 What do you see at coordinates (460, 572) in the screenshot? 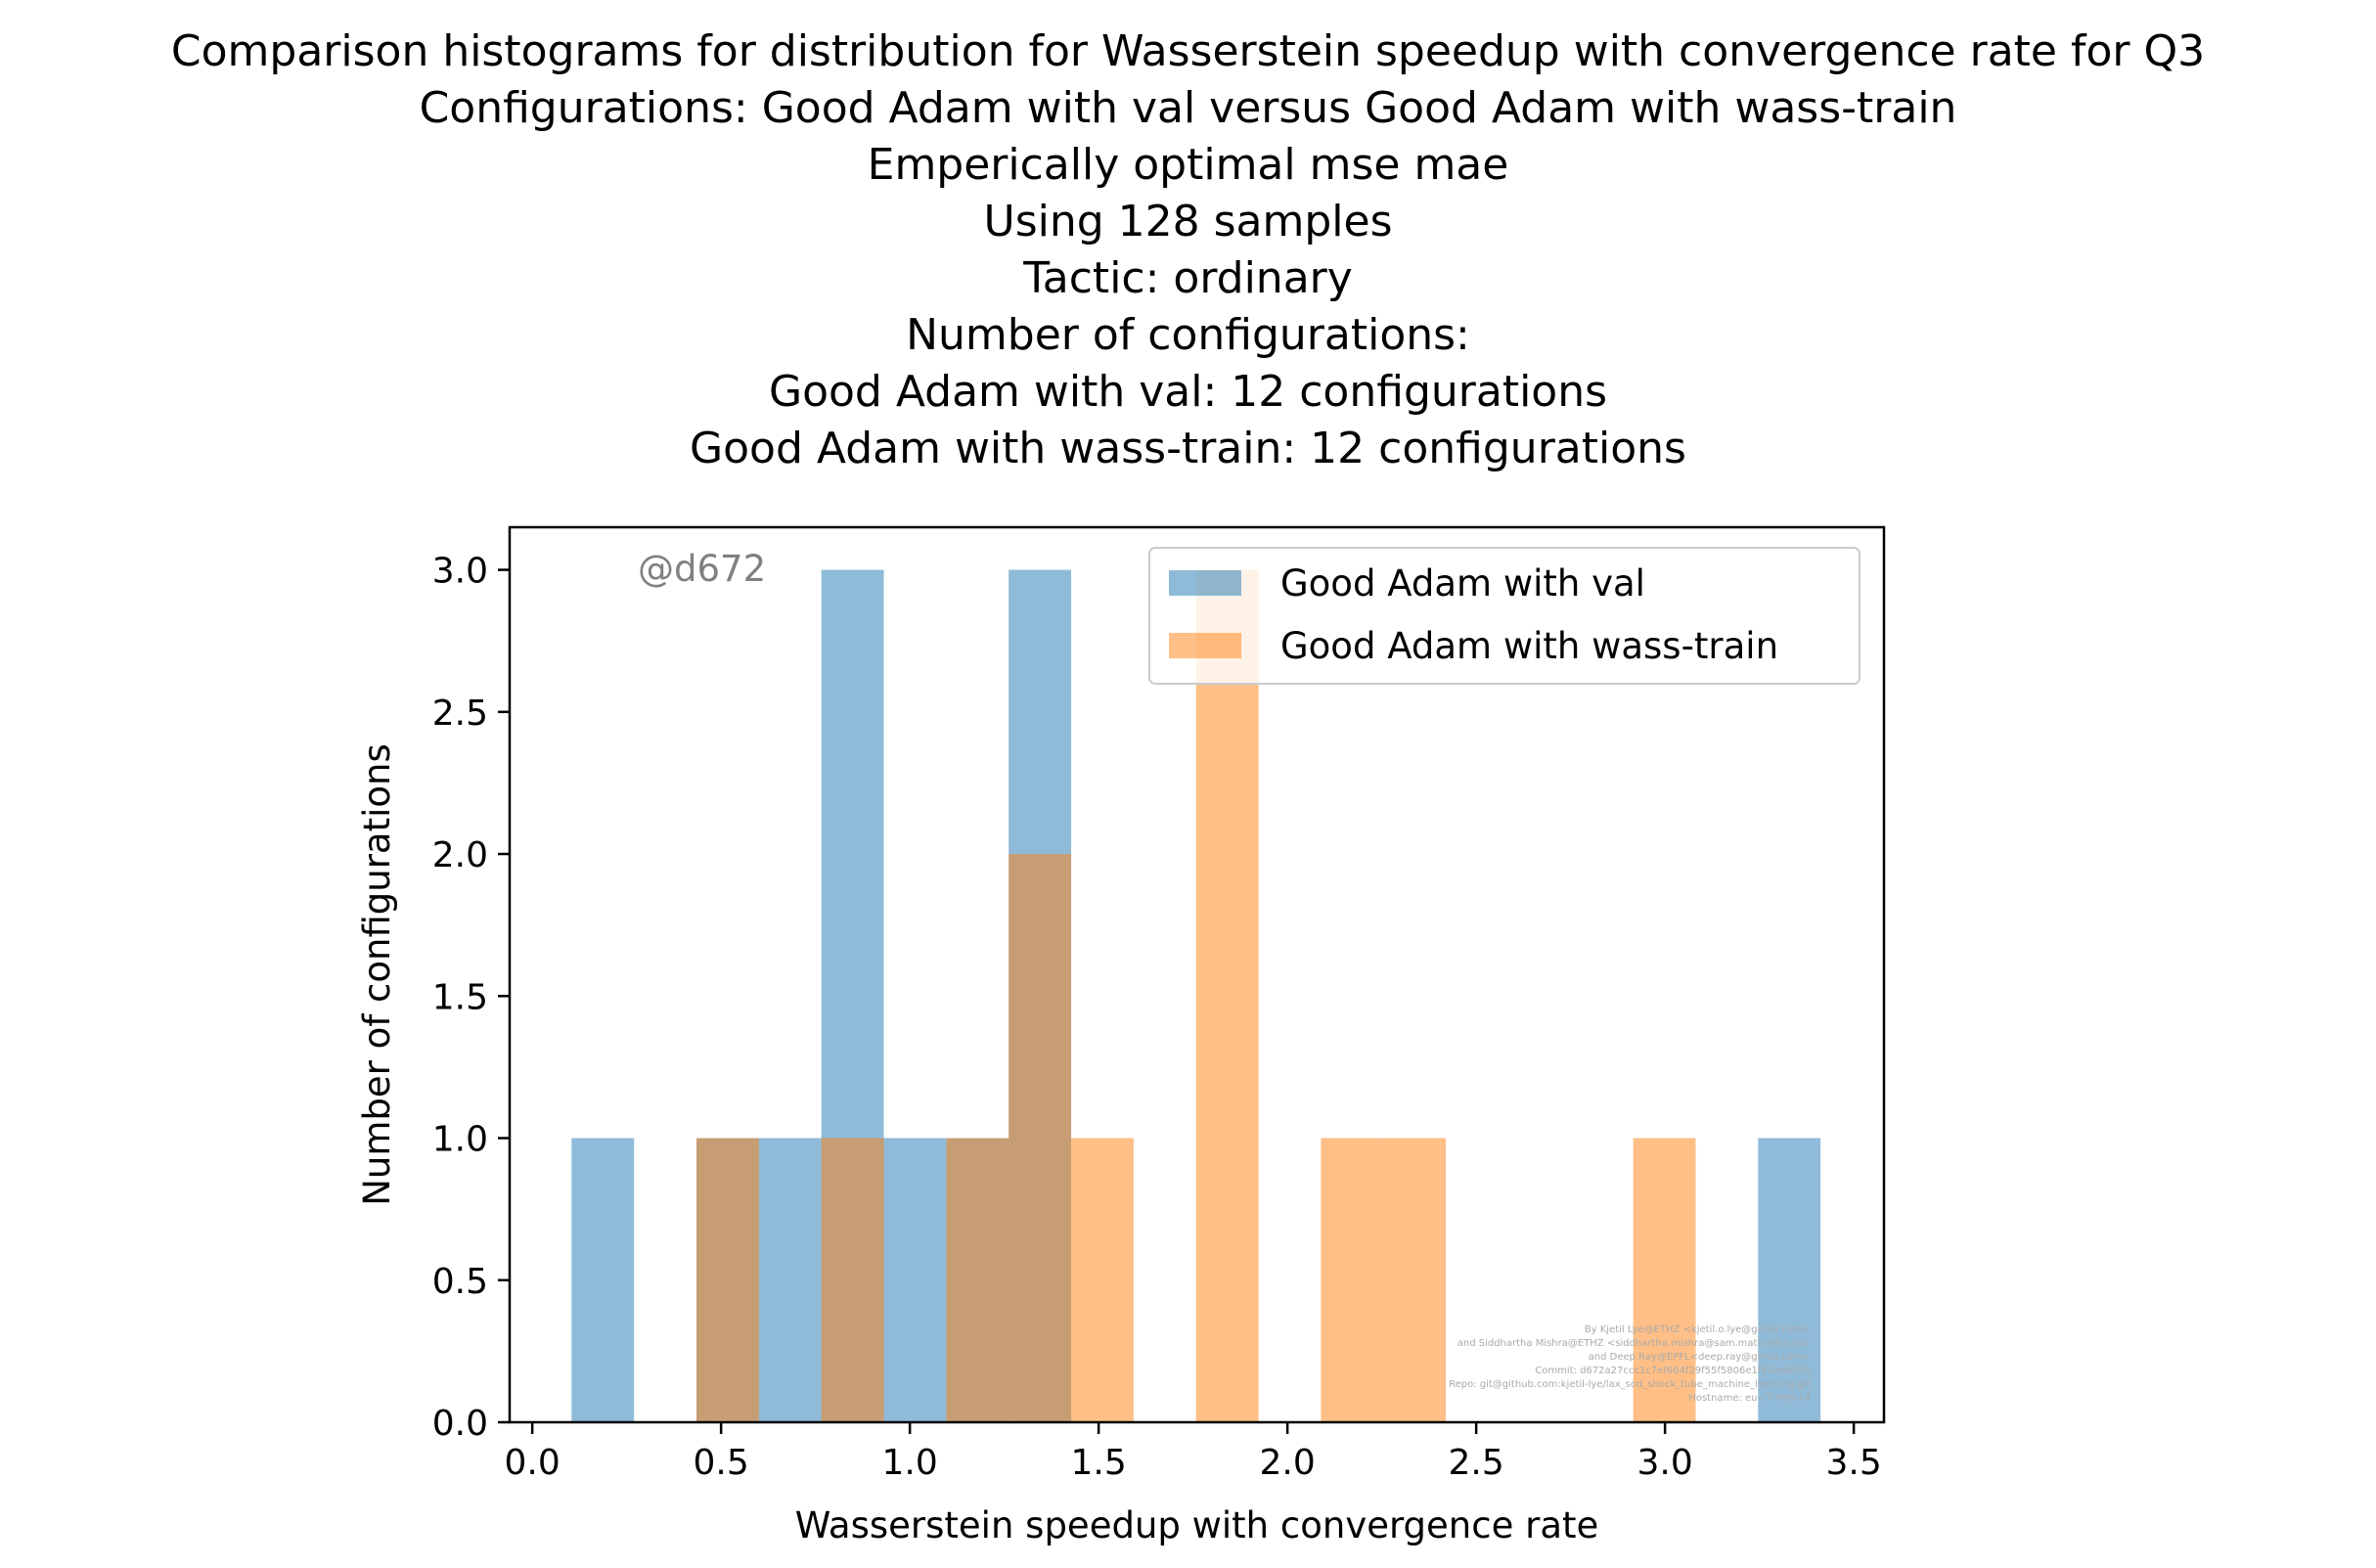
I see `y-tick-label: 3.0` at bounding box center [460, 572].